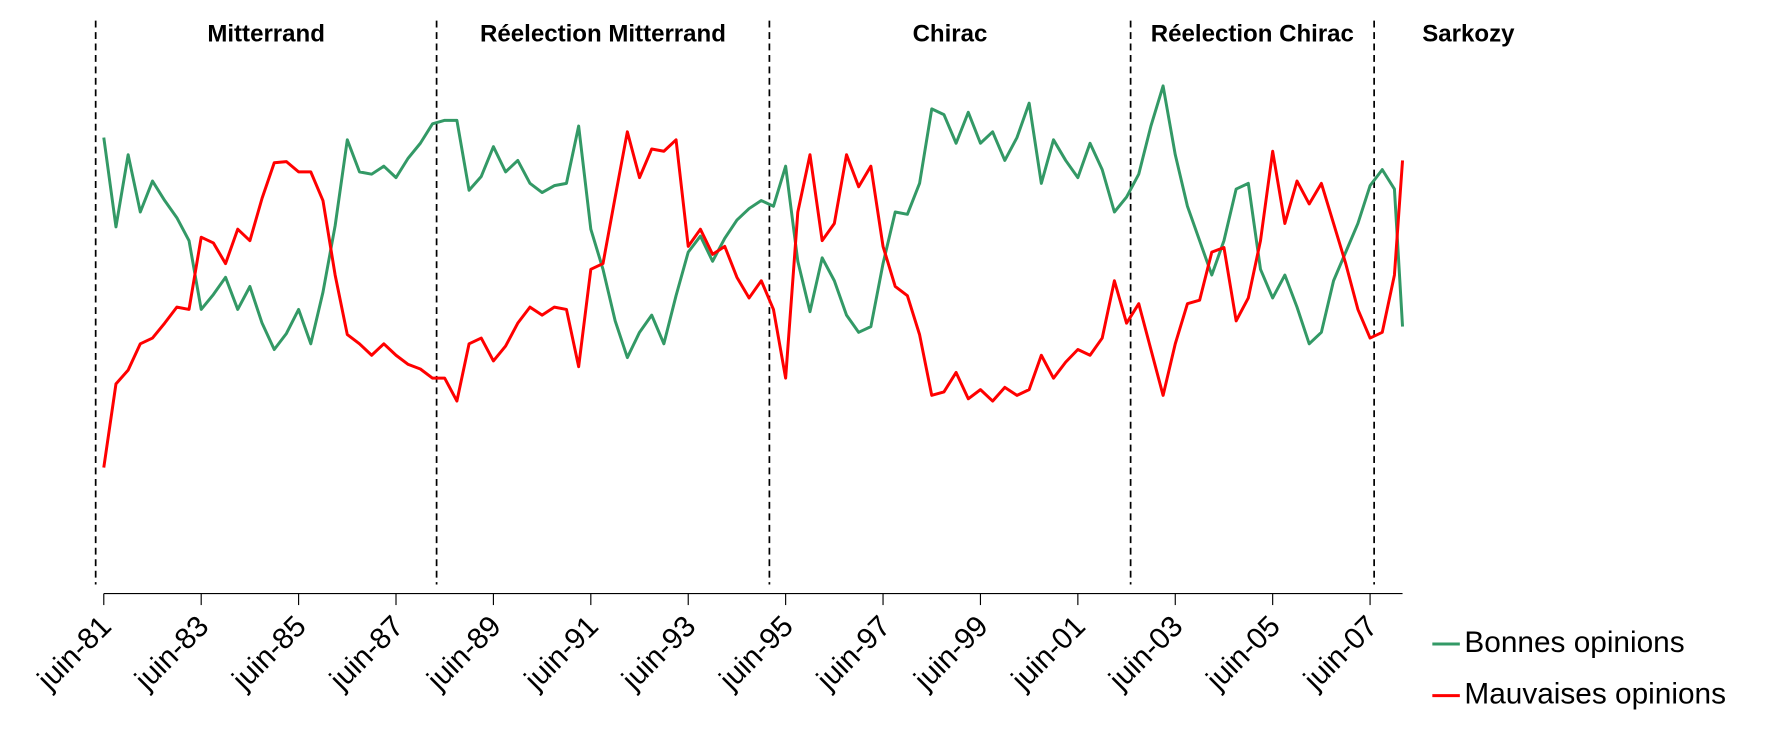  Describe the element at coordinates (603, 33) in the screenshot. I see `period-label: Réelection Mitterrand` at that location.